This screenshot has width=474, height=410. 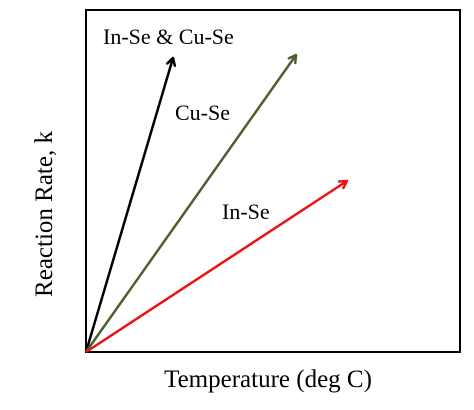 I want to click on x-axis-label: Temperature (deg C), so click(x=268, y=379).